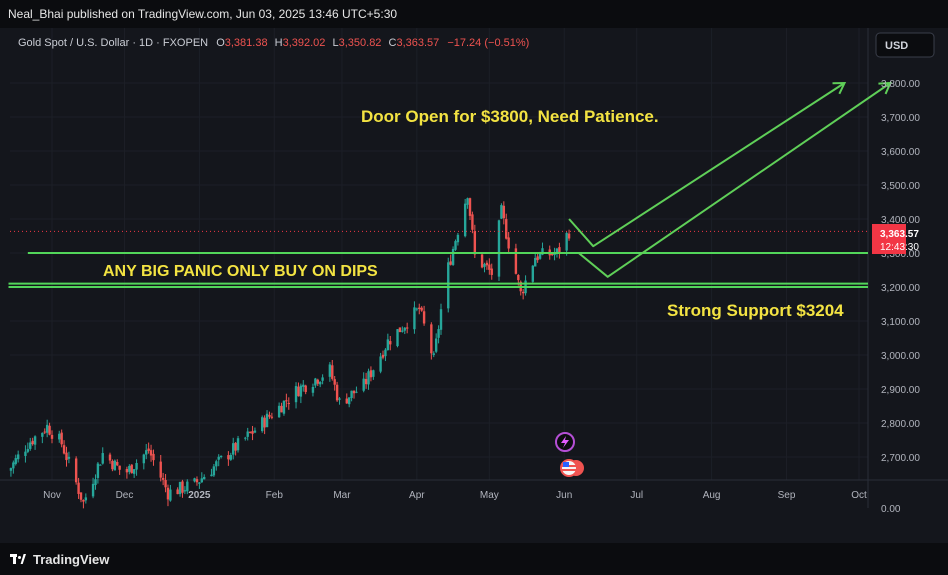 Image resolution: width=948 pixels, height=575 pixels. I want to click on x-tick-label: Nov, so click(52, 495).